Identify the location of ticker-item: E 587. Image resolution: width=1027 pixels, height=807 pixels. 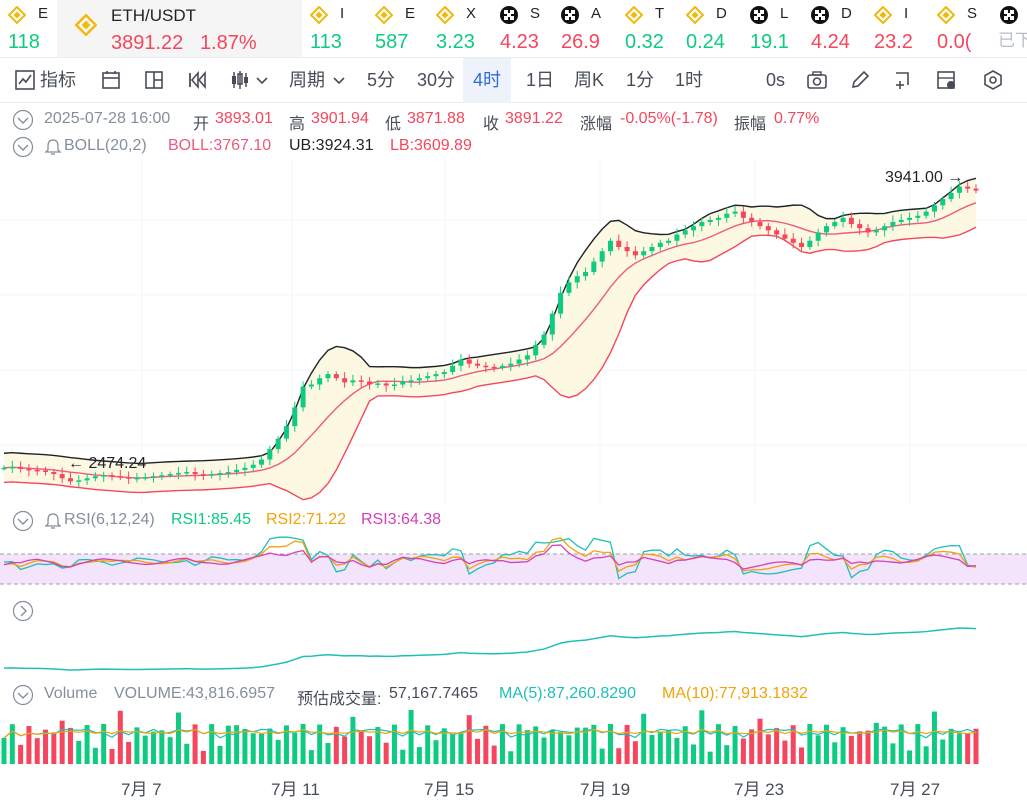
(397, 28).